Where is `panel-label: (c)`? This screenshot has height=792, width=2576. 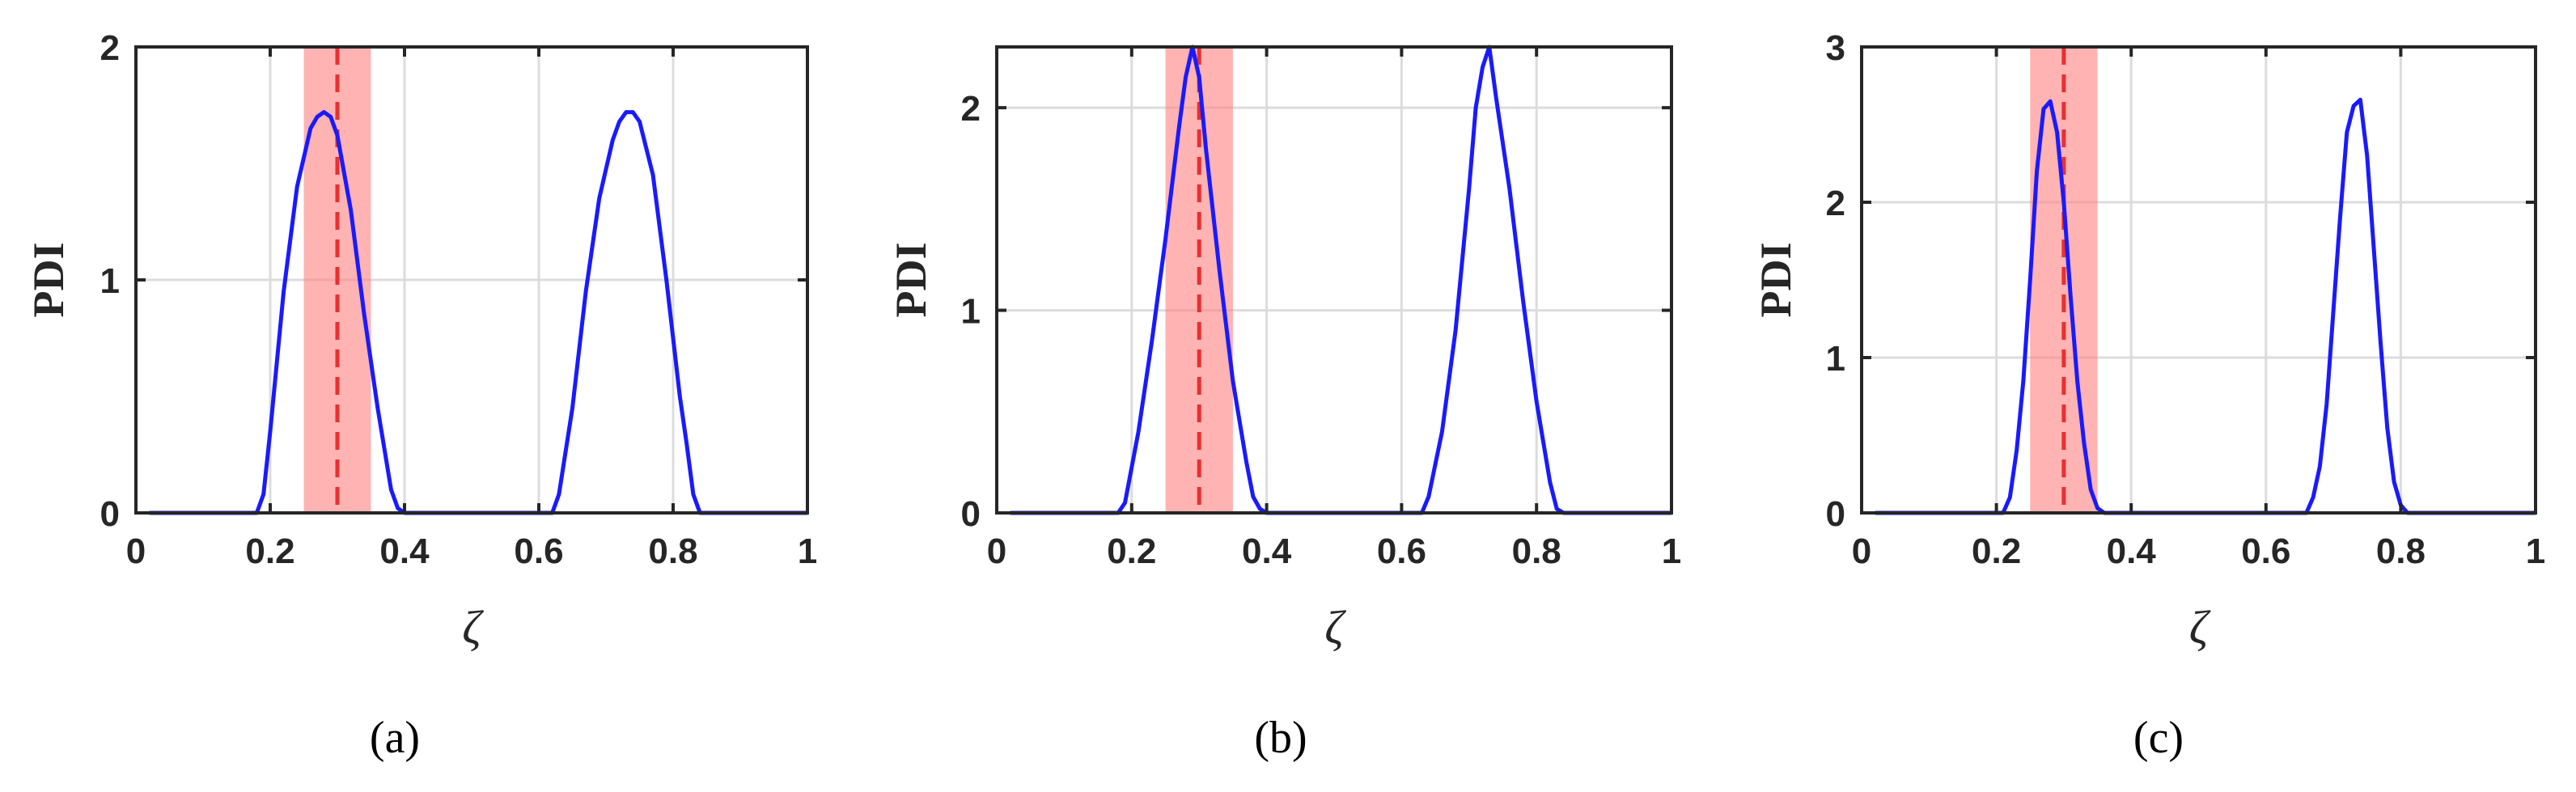
panel-label: (c) is located at coordinates (2158, 738).